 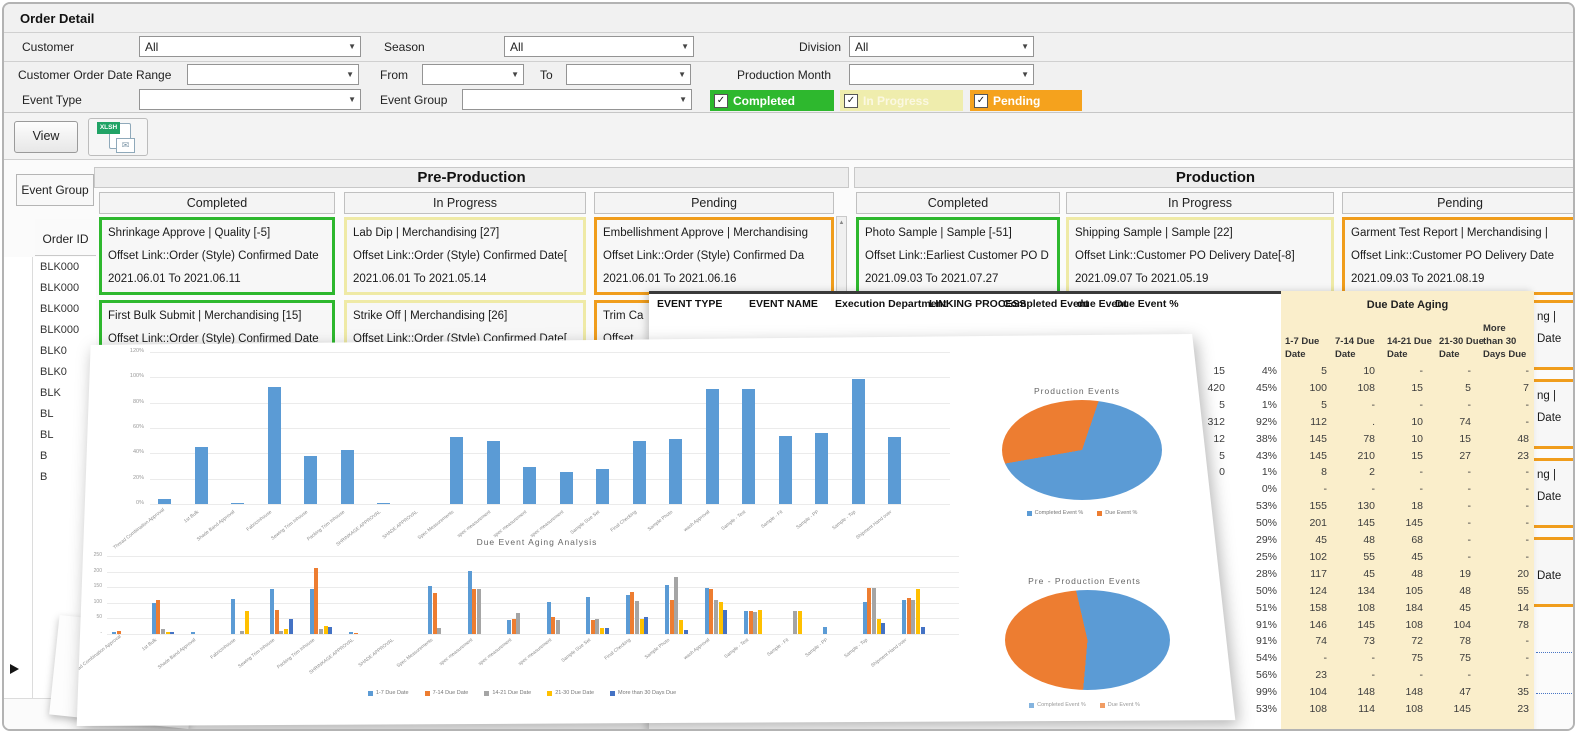 What do you see at coordinates (783, 304) in the screenshot?
I see `table-column-header: EVENT NAME` at bounding box center [783, 304].